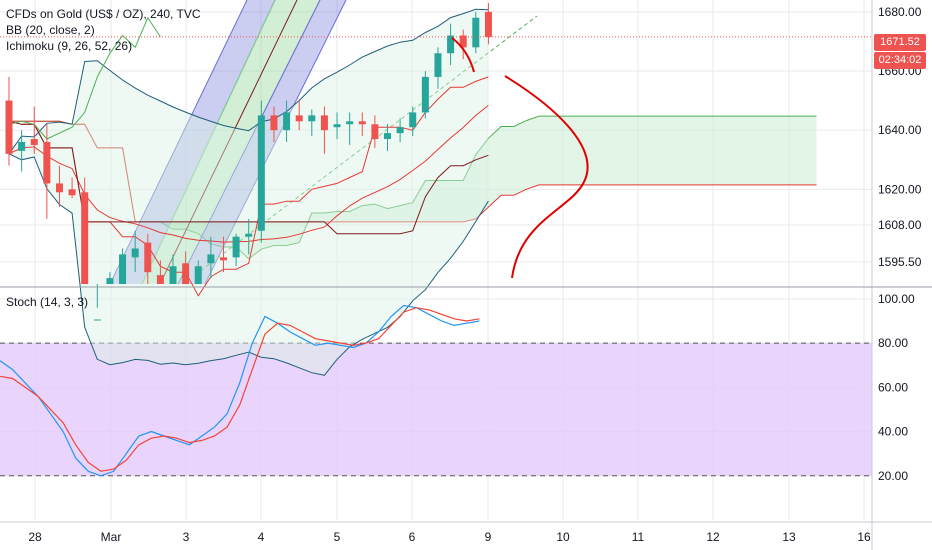 The image size is (932, 550). Describe the element at coordinates (896, 299) in the screenshot. I see `stoch-tick-0: 100.00` at that location.